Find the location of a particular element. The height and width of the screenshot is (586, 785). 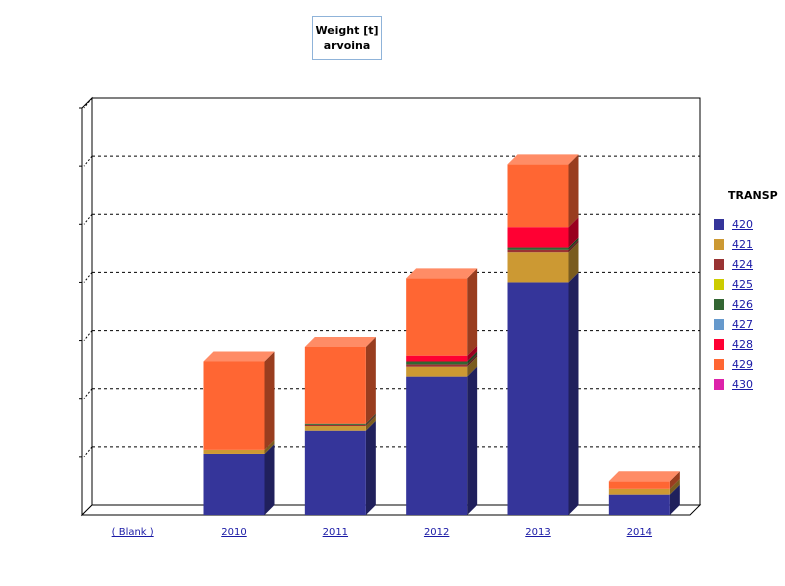

legend-link: 421 is located at coordinates (742, 244).